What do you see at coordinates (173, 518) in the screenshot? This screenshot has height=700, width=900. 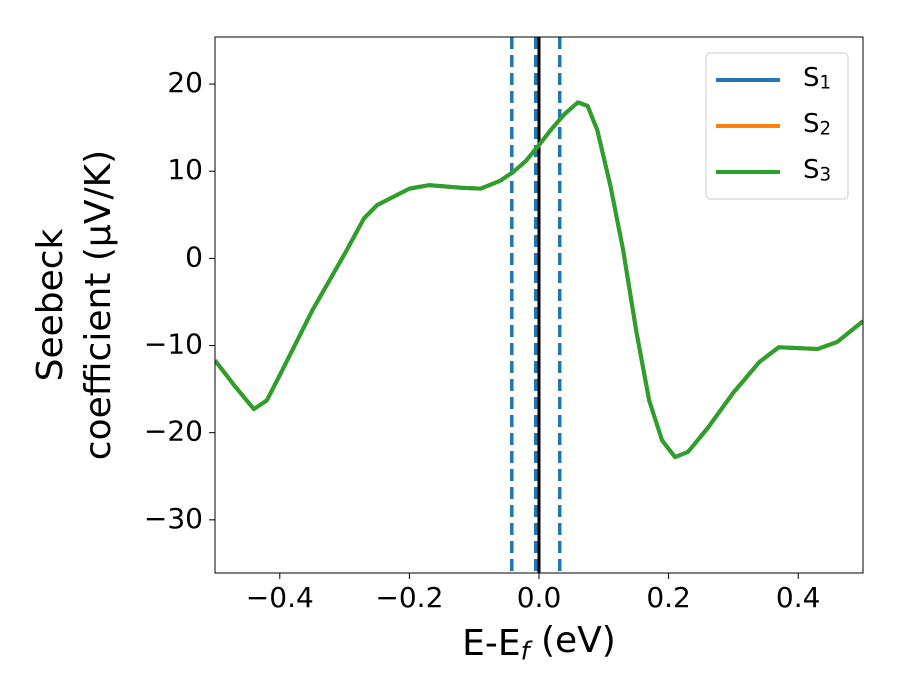 I see `y-tick-label: −30` at bounding box center [173, 518].